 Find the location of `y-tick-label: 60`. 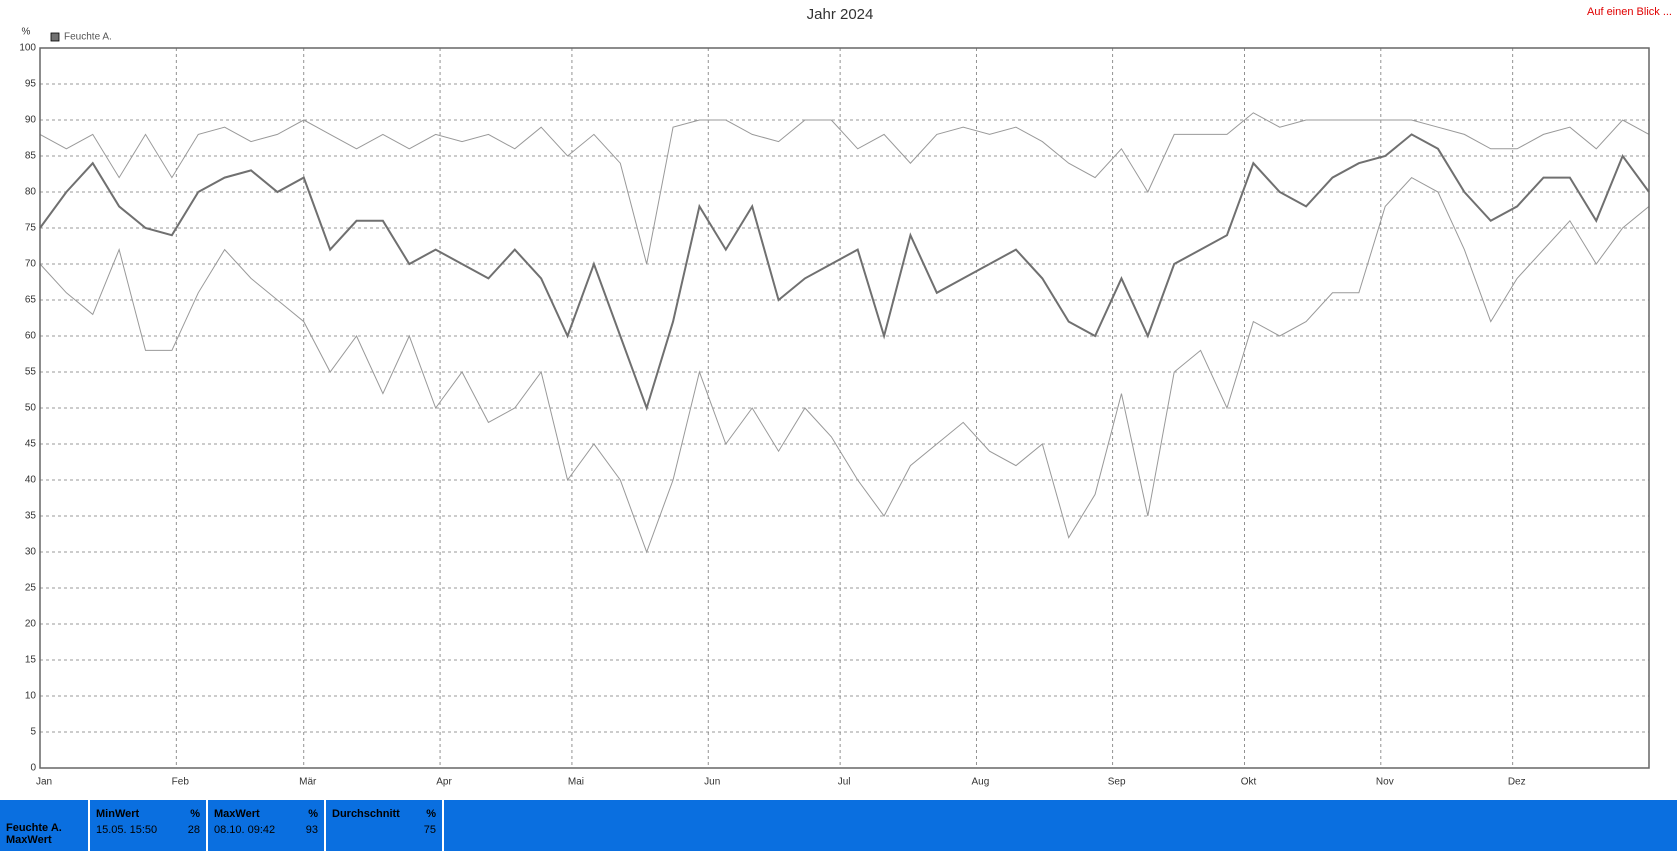

y-tick-label: 60 is located at coordinates (31, 336).